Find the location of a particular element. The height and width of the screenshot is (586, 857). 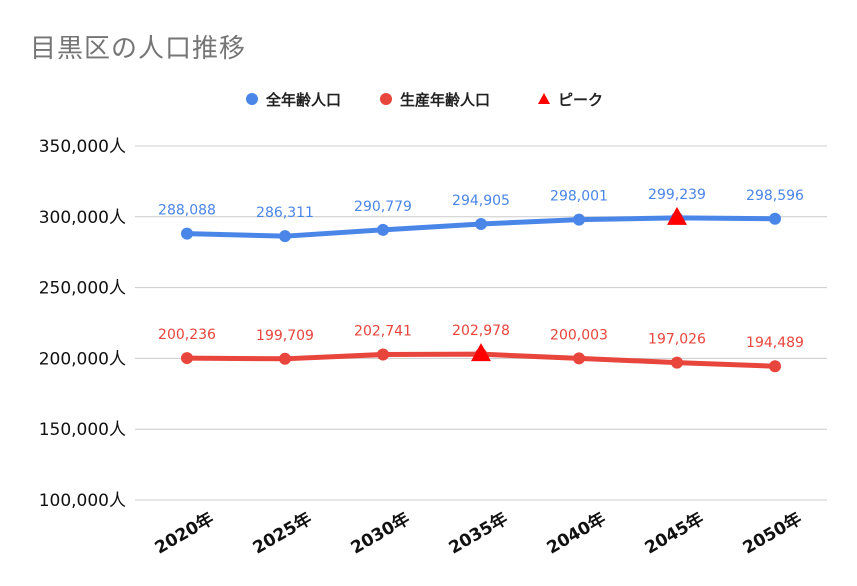

x-tick-label: 2025年 is located at coordinates (282, 533).